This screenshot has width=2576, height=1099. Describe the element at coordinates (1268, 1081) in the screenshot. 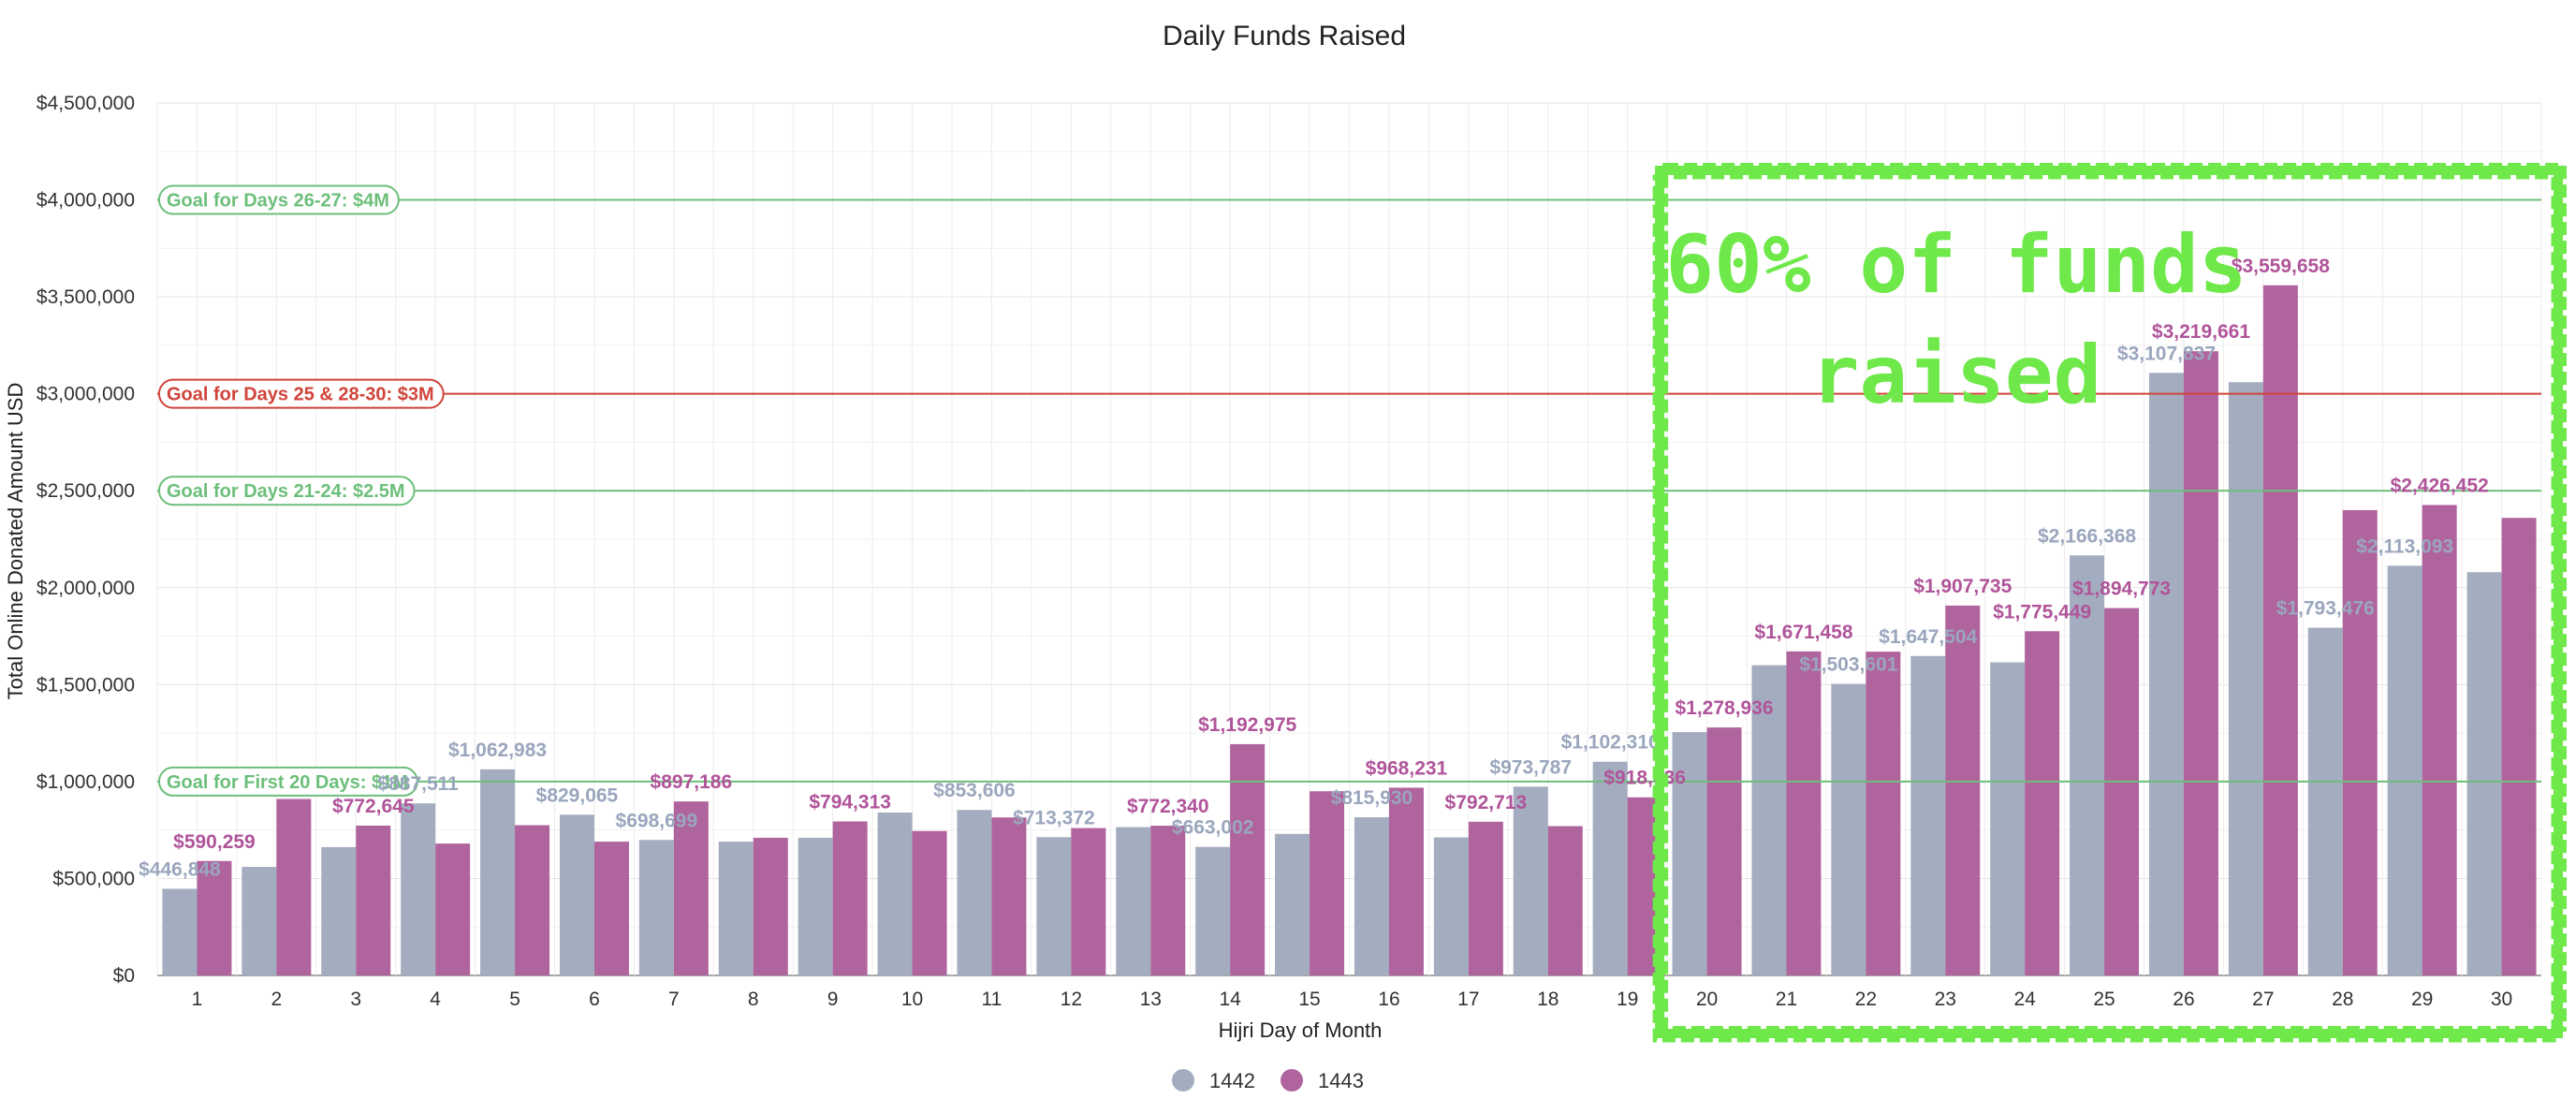

I see `legend: 1442 1443` at that location.